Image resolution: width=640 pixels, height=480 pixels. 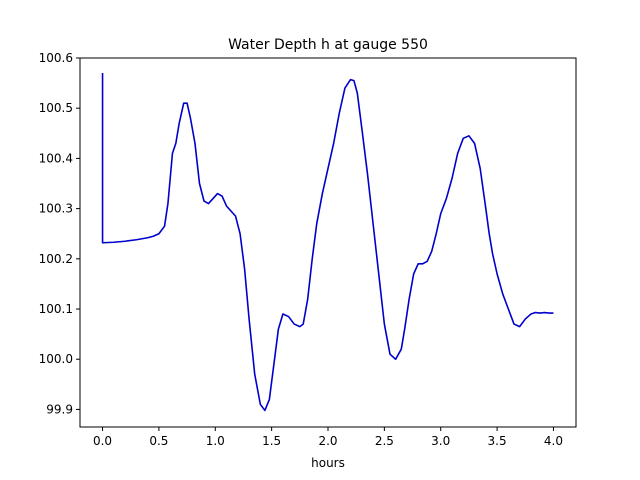 I want to click on y-tick-label: 99.9, so click(x=59, y=409).